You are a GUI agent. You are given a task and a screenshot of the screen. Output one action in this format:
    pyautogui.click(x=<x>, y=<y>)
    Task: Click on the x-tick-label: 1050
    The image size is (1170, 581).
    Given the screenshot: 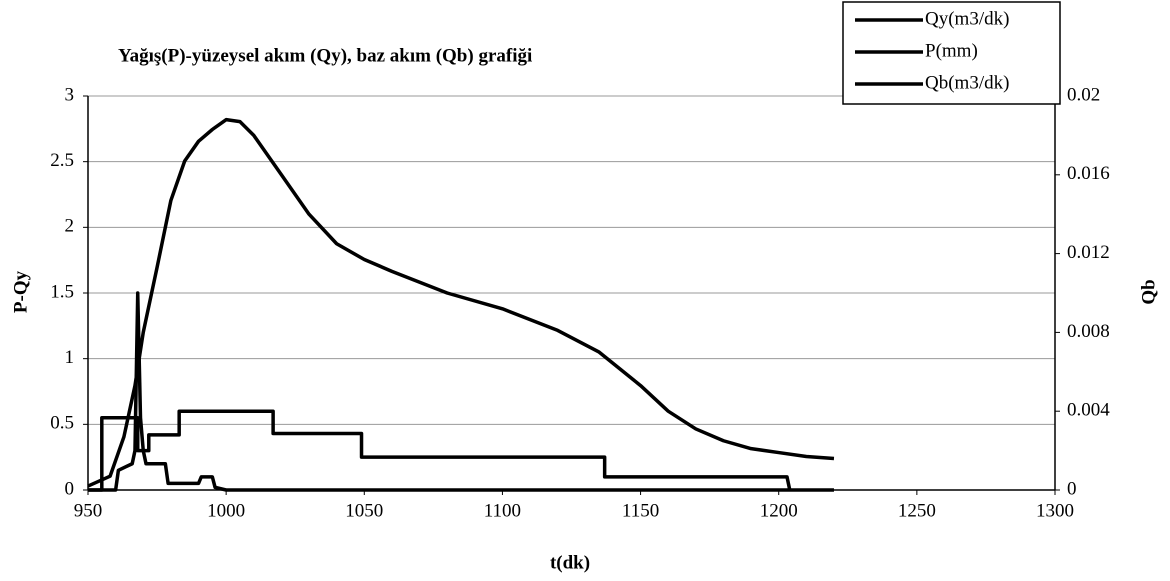 What is the action you would take?
    pyautogui.click(x=364, y=510)
    